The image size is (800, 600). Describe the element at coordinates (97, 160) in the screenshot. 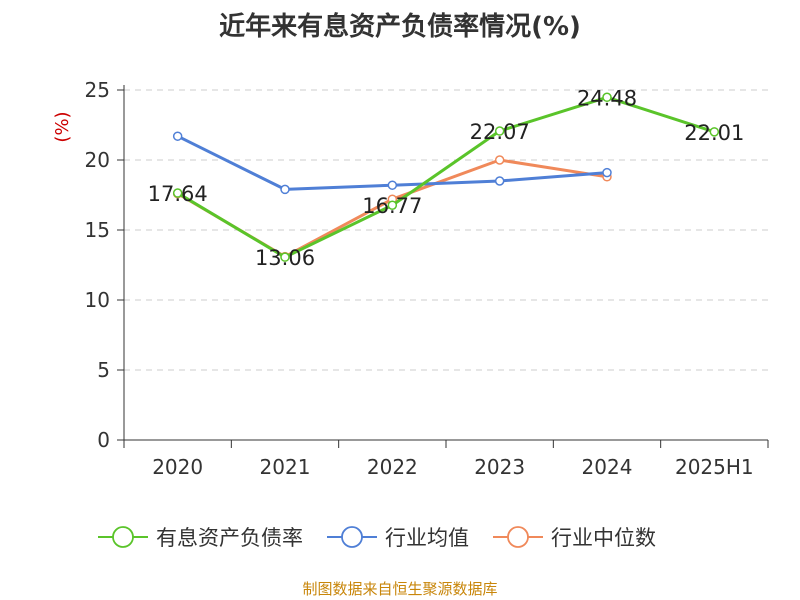

I see `y-tick-label: 20` at that location.